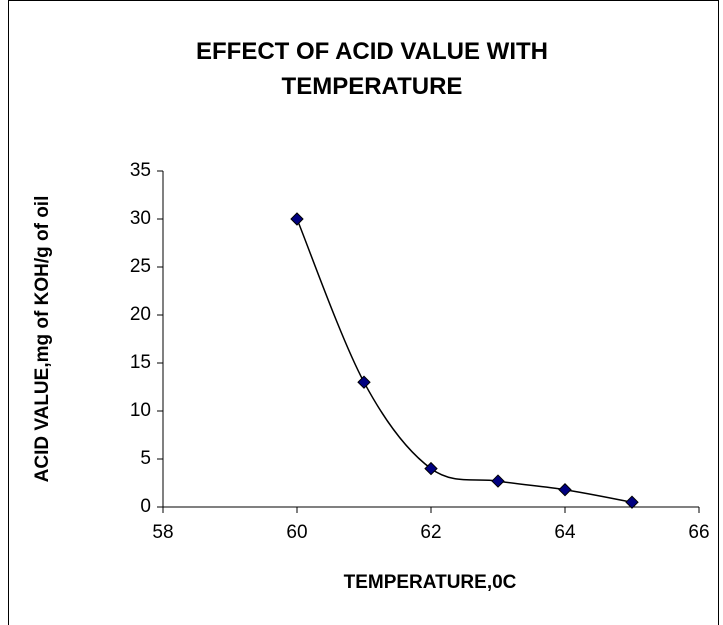 The width and height of the screenshot is (723, 625). What do you see at coordinates (145, 458) in the screenshot?
I see `y-tick-label: 5` at bounding box center [145, 458].